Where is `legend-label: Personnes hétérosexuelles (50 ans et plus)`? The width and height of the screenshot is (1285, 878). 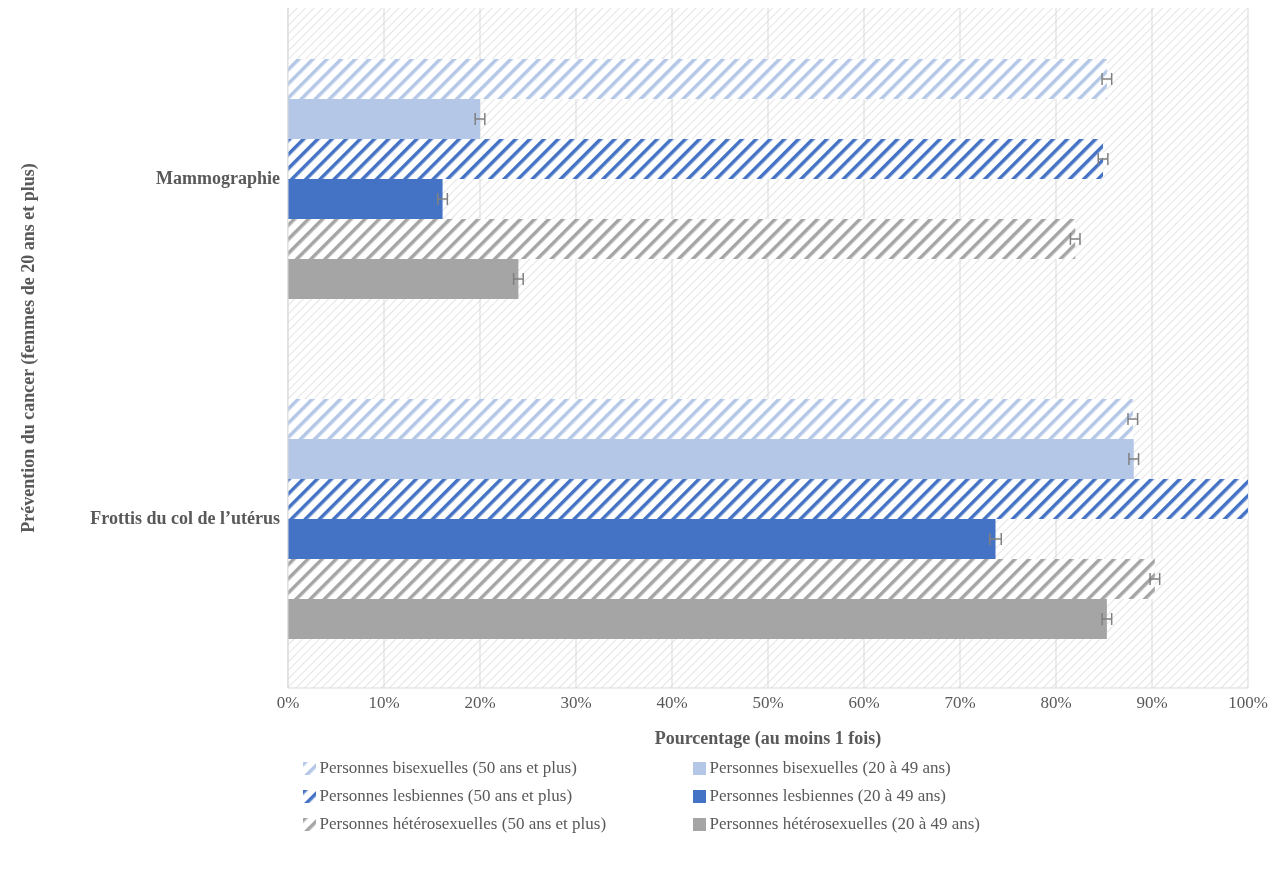 legend-label: Personnes hétérosexuelles (50 ans et plus) is located at coordinates (463, 824).